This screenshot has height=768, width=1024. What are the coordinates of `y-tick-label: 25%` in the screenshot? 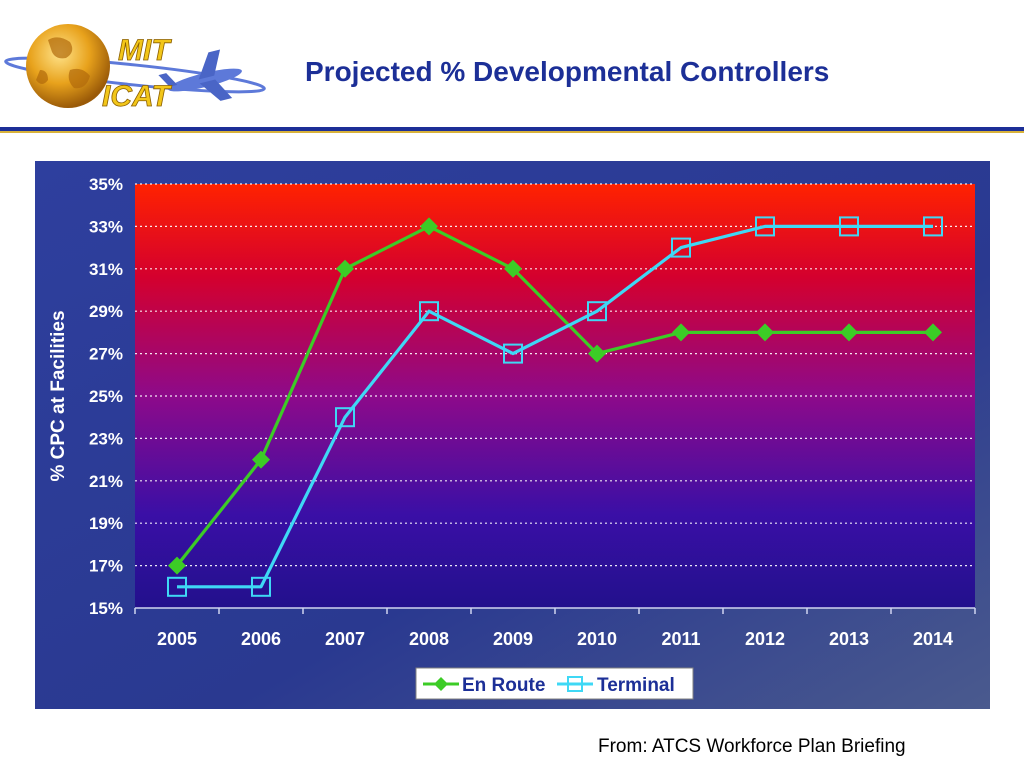 It's located at (106, 396).